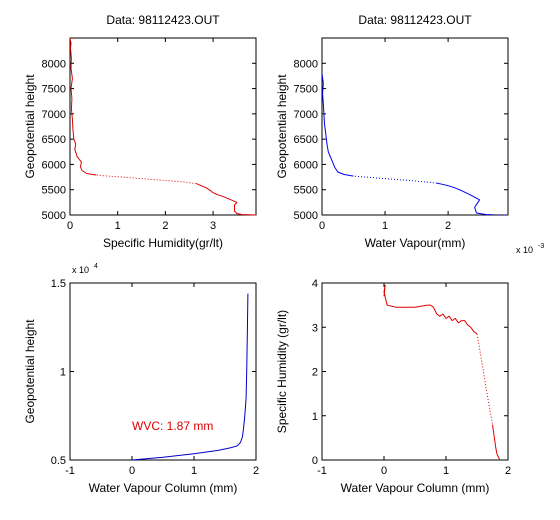 The width and height of the screenshot is (560, 520). Describe the element at coordinates (58, 461) in the screenshot. I see `y-tick-label: 0.5` at that location.